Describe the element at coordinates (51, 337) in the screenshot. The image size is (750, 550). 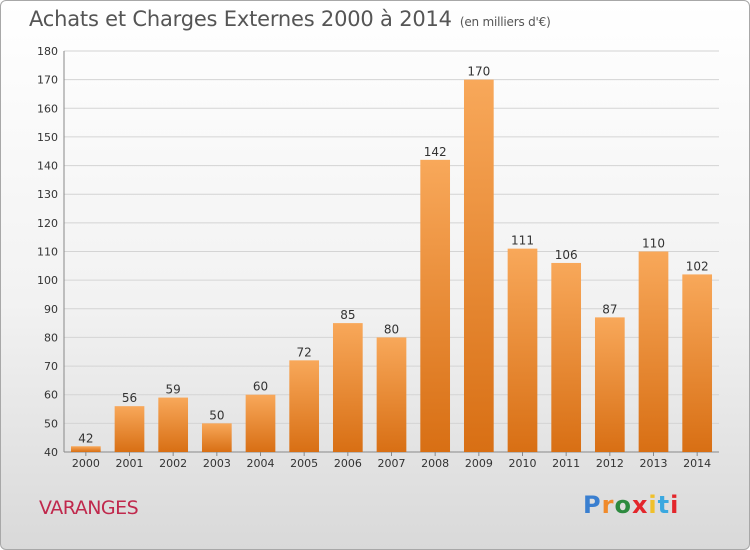
I see `y-tick-label: 80` at that location.